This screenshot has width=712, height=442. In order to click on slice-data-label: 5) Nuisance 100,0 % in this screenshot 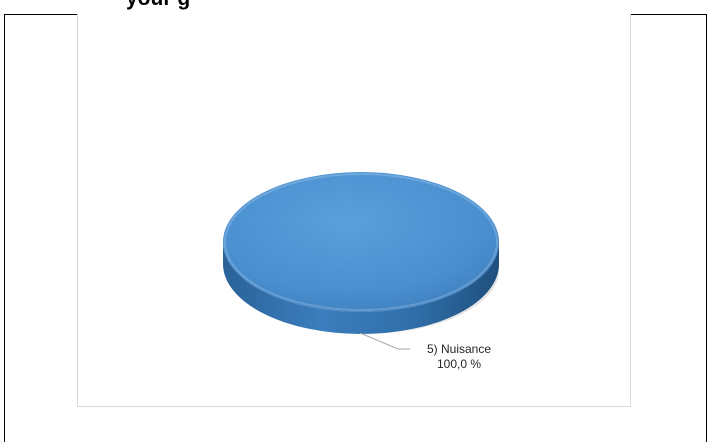, I will do `click(459, 357)`.